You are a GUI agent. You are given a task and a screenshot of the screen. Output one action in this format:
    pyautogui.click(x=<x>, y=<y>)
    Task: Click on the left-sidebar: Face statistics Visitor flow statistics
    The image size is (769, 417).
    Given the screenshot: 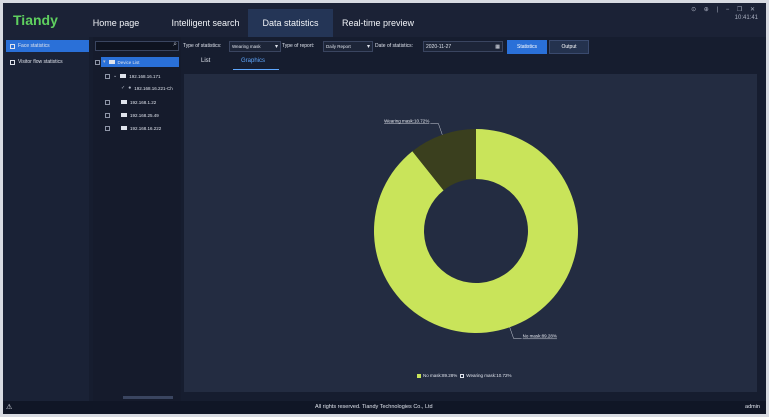 What is the action you would take?
    pyautogui.click(x=46, y=219)
    